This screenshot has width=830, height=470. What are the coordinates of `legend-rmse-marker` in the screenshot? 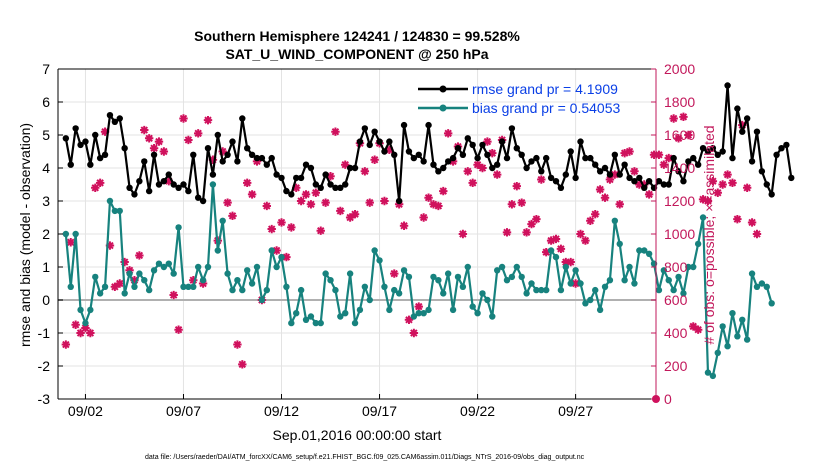 It's located at (443, 89).